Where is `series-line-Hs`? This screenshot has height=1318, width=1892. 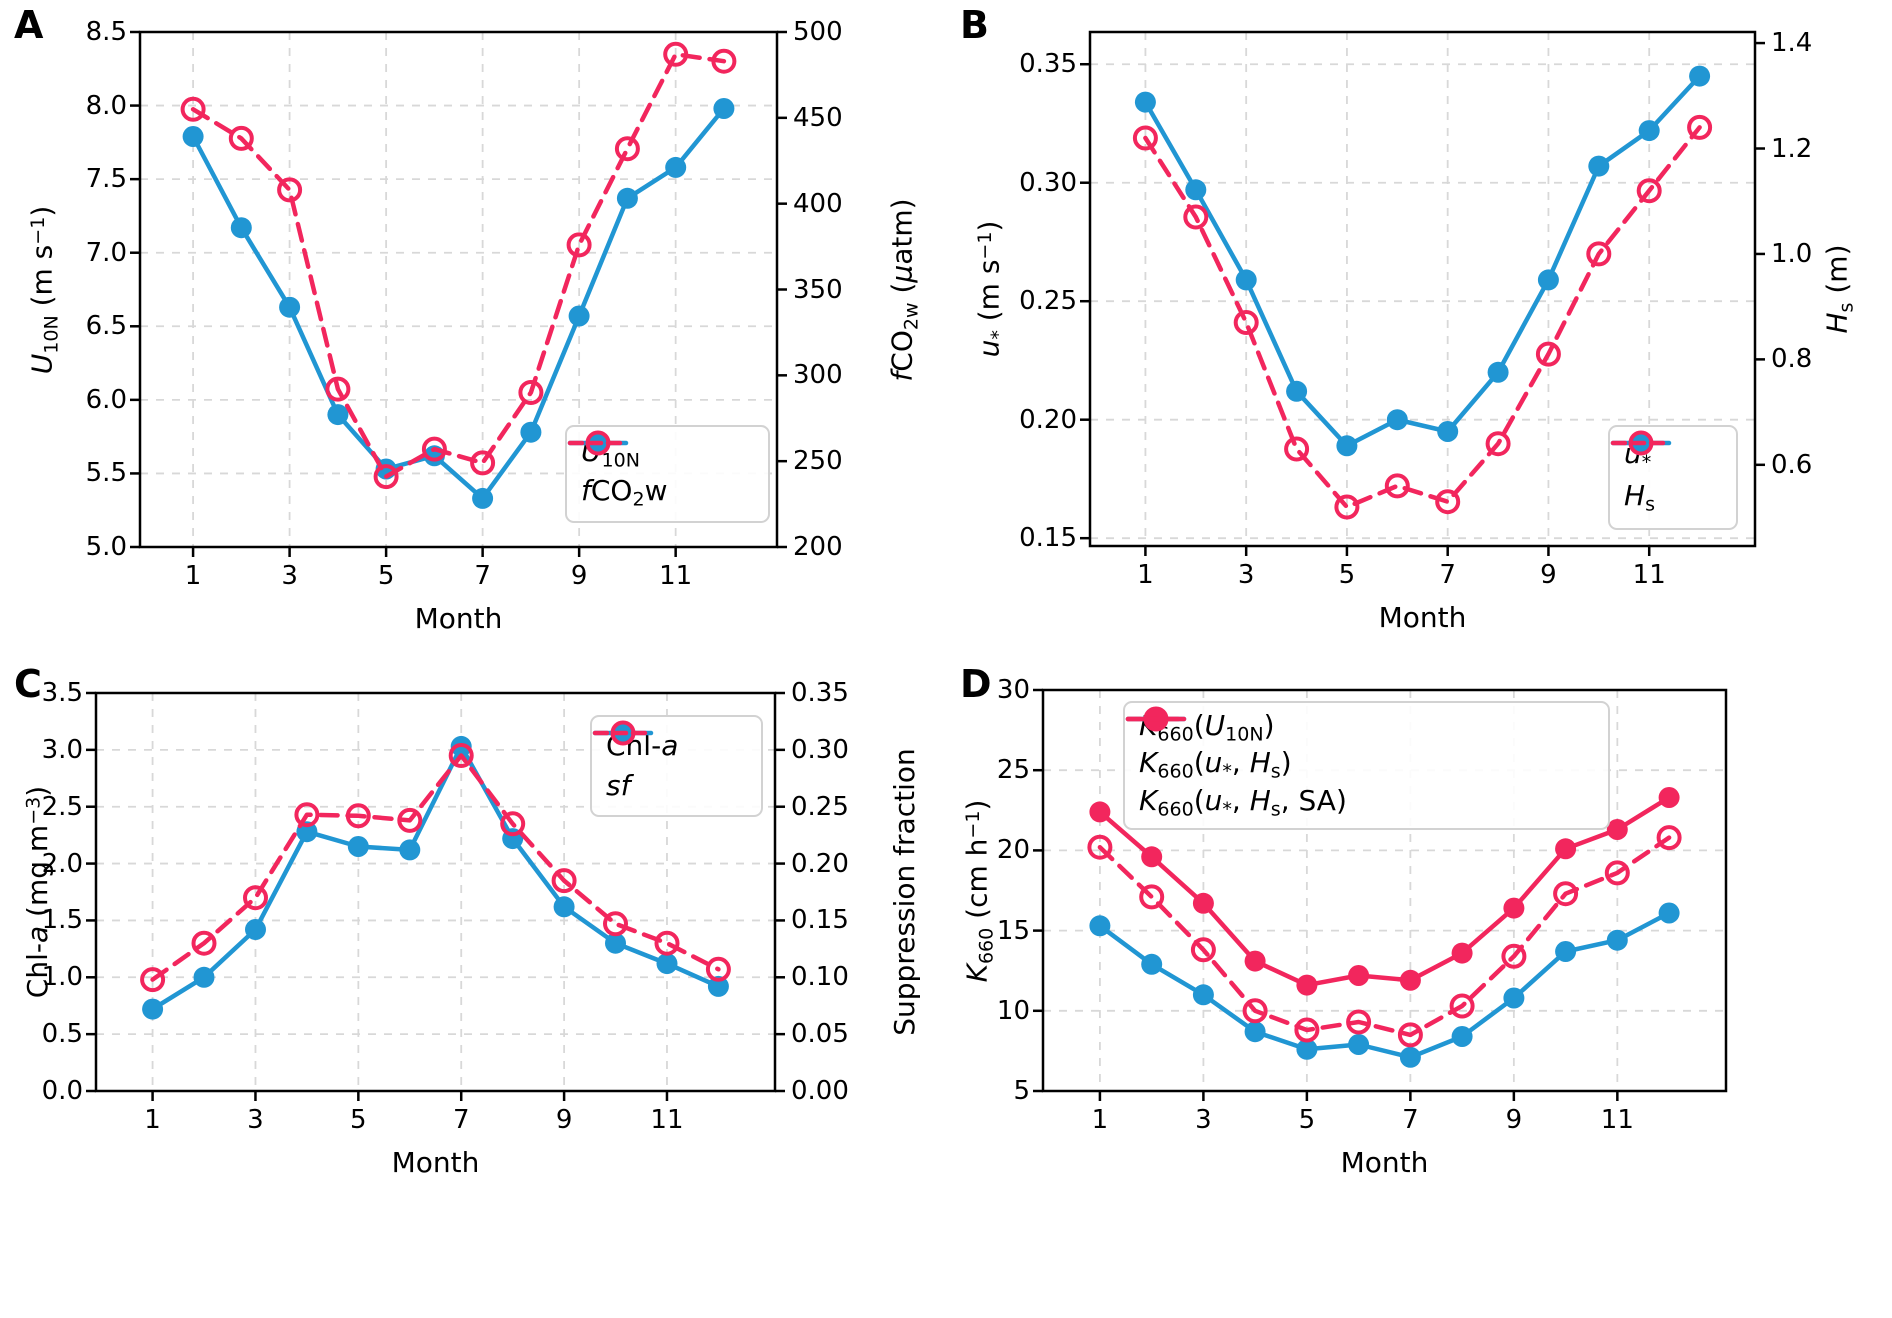 series-line-Hs is located at coordinates (1422, 317).